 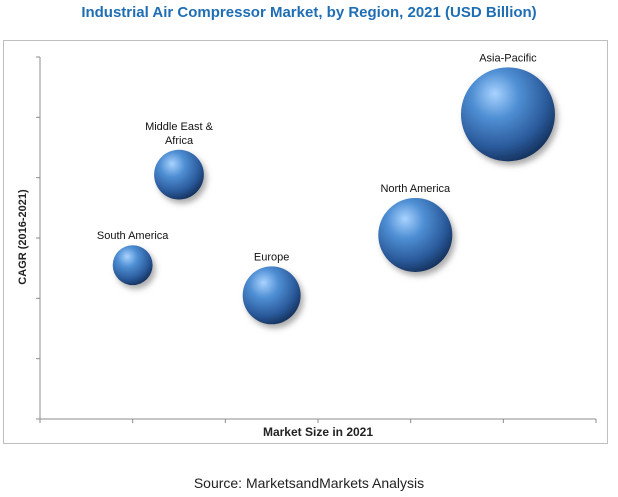 What do you see at coordinates (132, 265) in the screenshot?
I see `bubble-south-america` at bounding box center [132, 265].